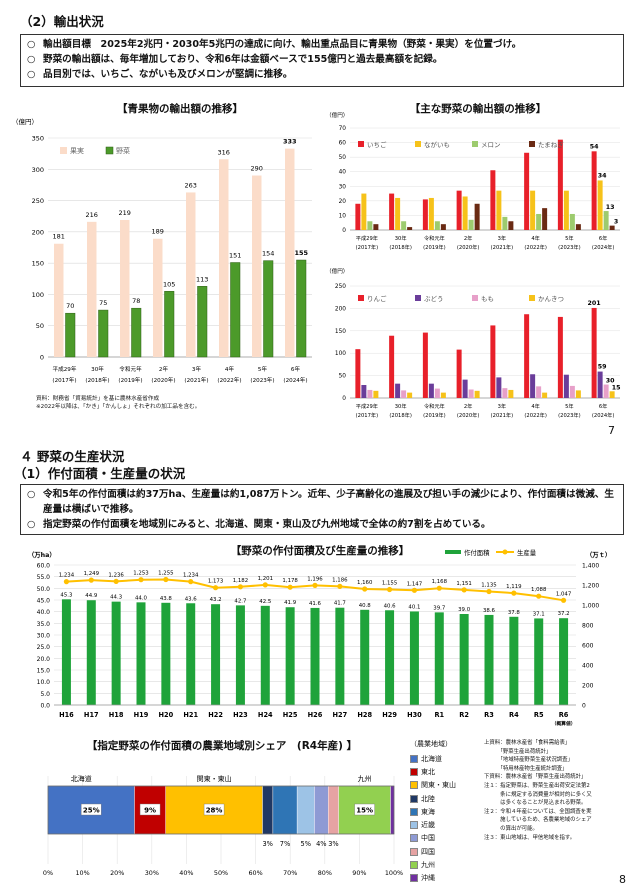  What do you see at coordinates (602, 367) in the screenshot?
I see `value-label: 59` at bounding box center [602, 367].